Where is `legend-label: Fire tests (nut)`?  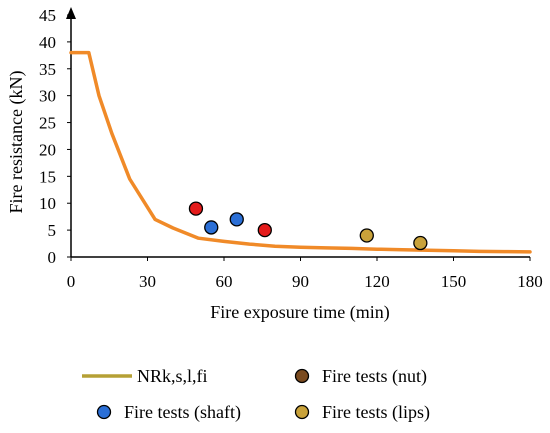 legend-label: Fire tests (nut) is located at coordinates (374, 376).